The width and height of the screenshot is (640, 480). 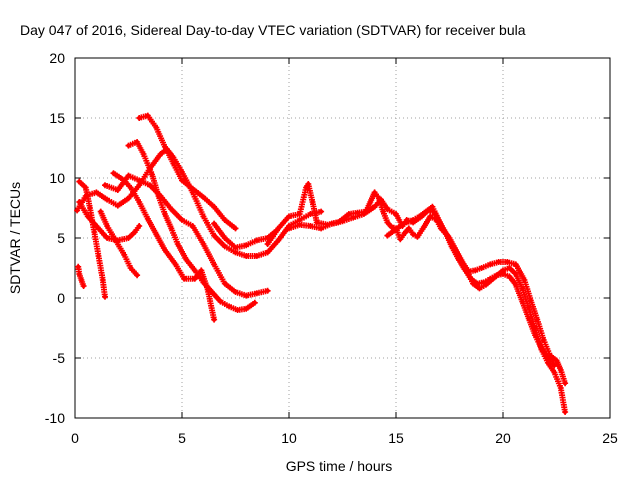 What do you see at coordinates (109, 221) in the screenshot?
I see `series-trace` at bounding box center [109, 221].